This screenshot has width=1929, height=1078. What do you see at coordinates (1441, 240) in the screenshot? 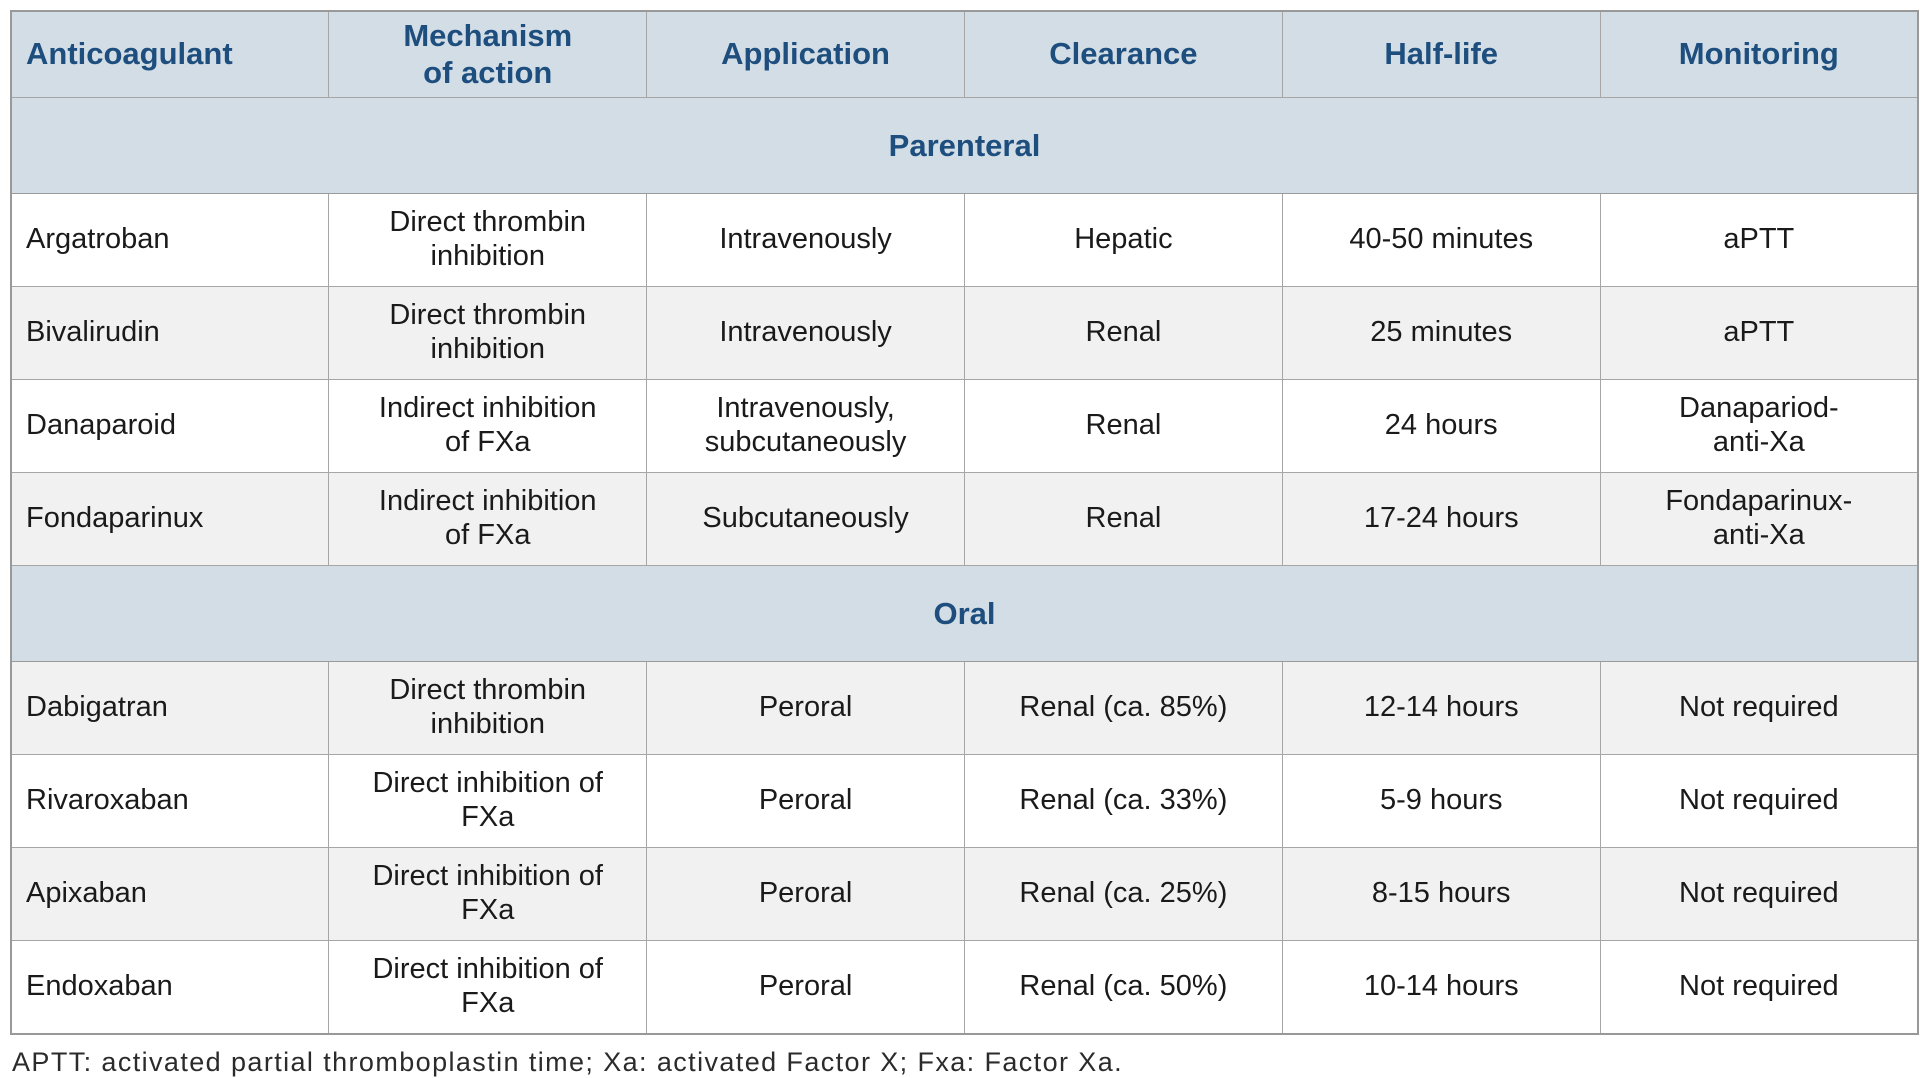
I see `cell-half-life: 40-50 minutes` at bounding box center [1441, 240].